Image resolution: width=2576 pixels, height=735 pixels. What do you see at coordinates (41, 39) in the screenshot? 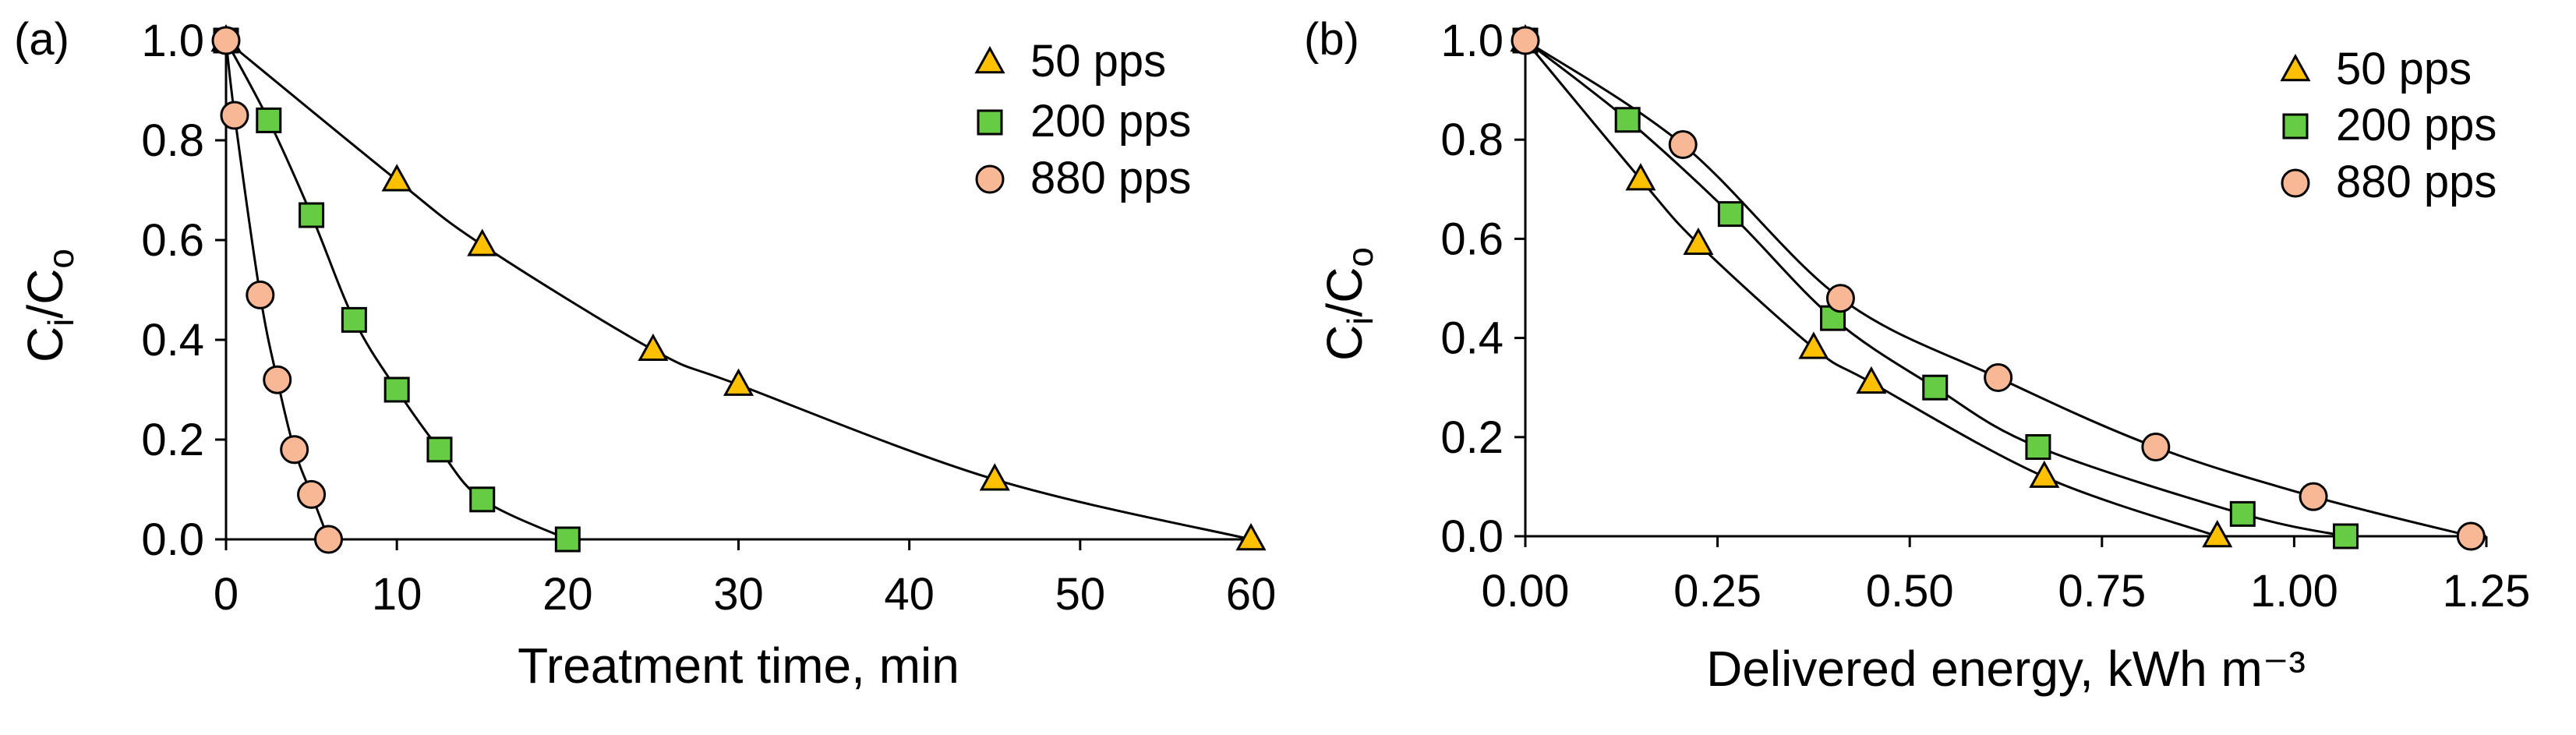
I see `panel-label: (a)` at bounding box center [41, 39].